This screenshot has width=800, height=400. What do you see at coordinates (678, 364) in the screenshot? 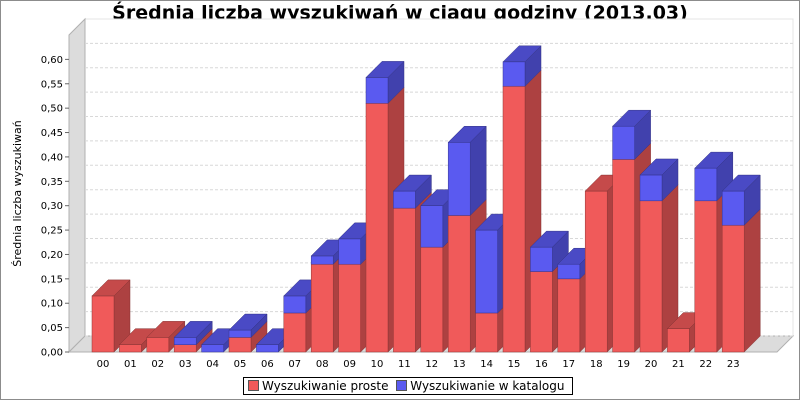
I see `x-tick-label-21: 21` at bounding box center [678, 364].